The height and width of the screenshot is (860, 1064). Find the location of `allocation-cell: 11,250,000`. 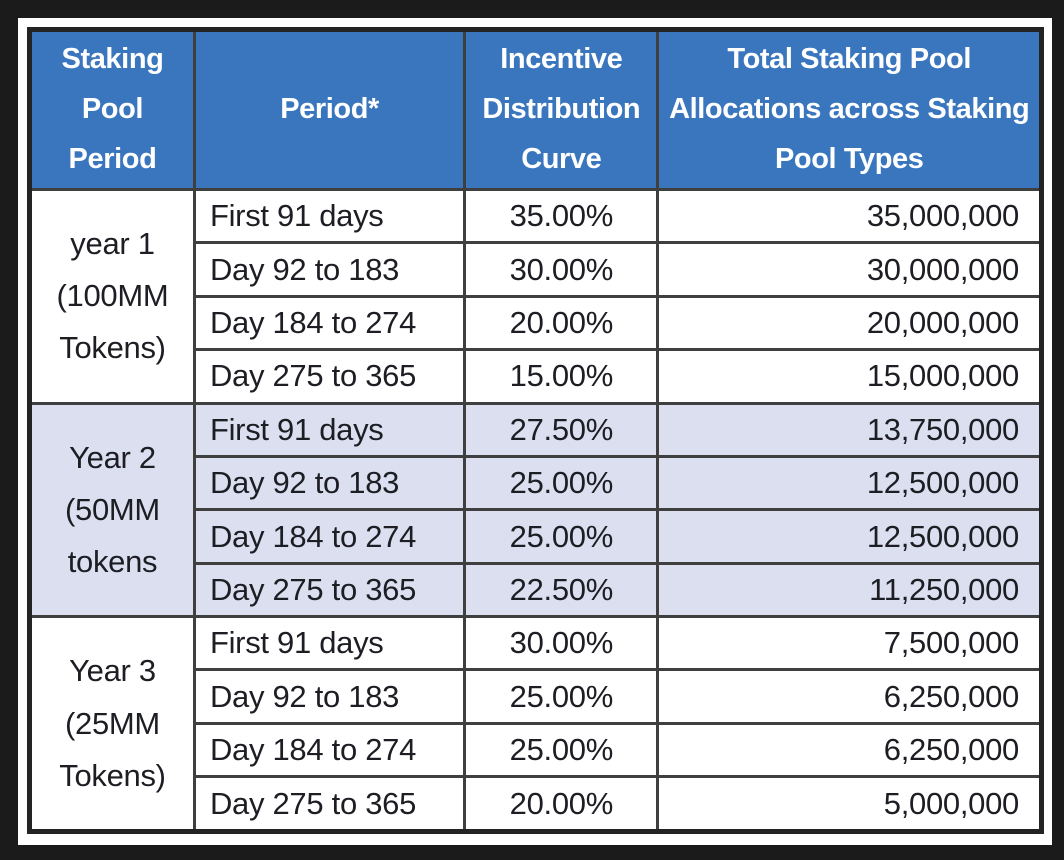

allocation-cell: 11,250,000 is located at coordinates (849, 590).